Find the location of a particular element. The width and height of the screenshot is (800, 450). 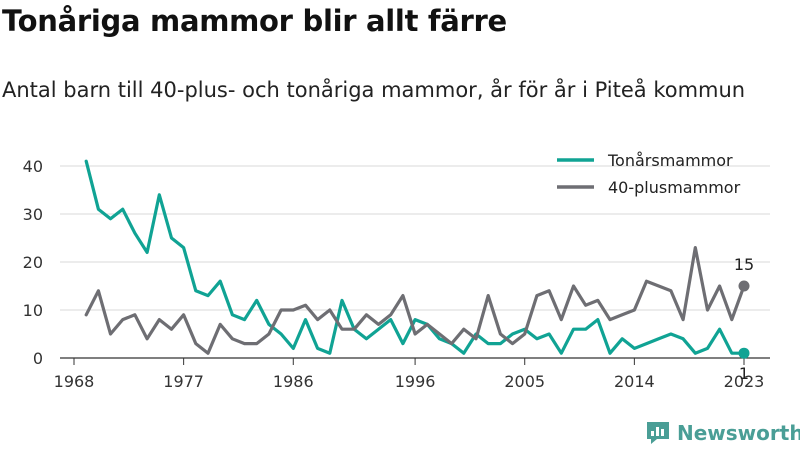

x-tick-label: 1996 is located at coordinates (415, 381).